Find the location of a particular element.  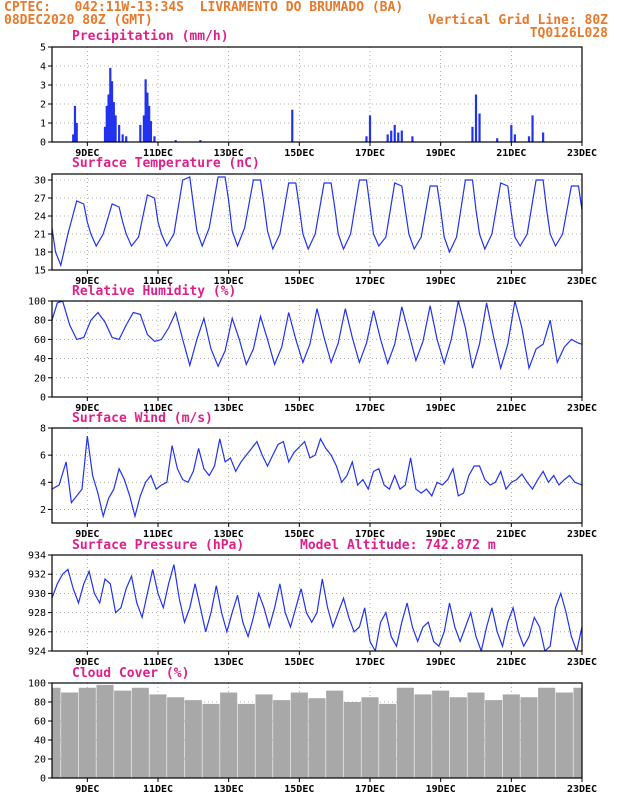

pressure-ytick-label: 930 is located at coordinates (37, 594).